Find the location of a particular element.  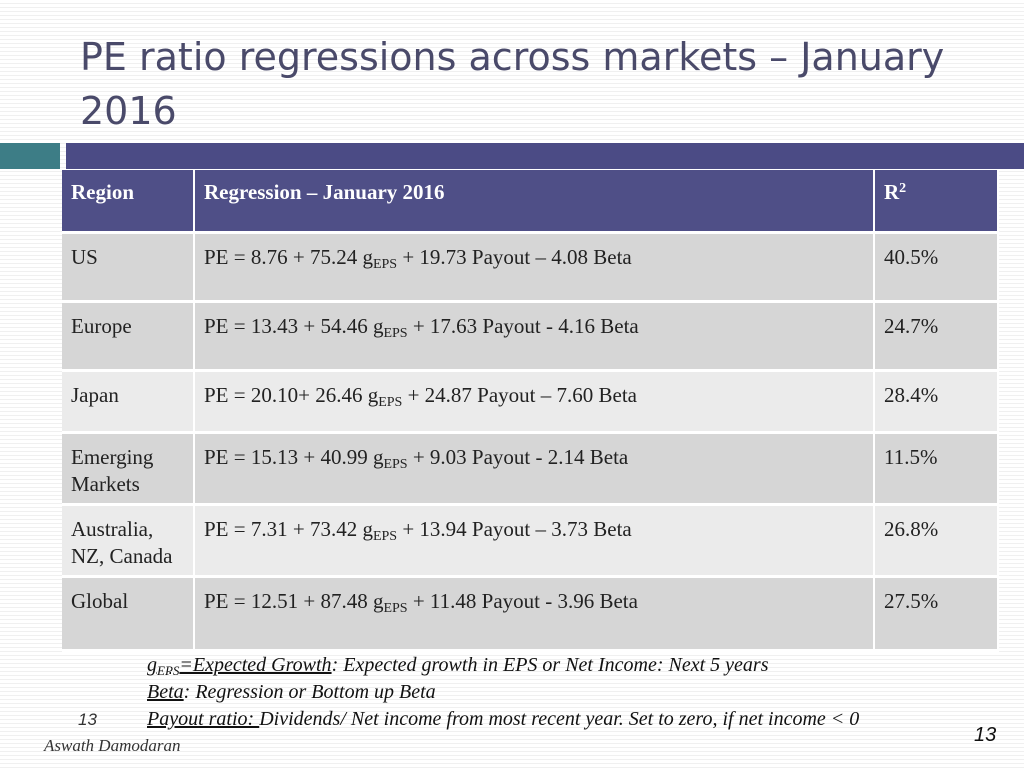

note-growth-term: gEPS=Expected Growth is located at coordinates (239, 666).